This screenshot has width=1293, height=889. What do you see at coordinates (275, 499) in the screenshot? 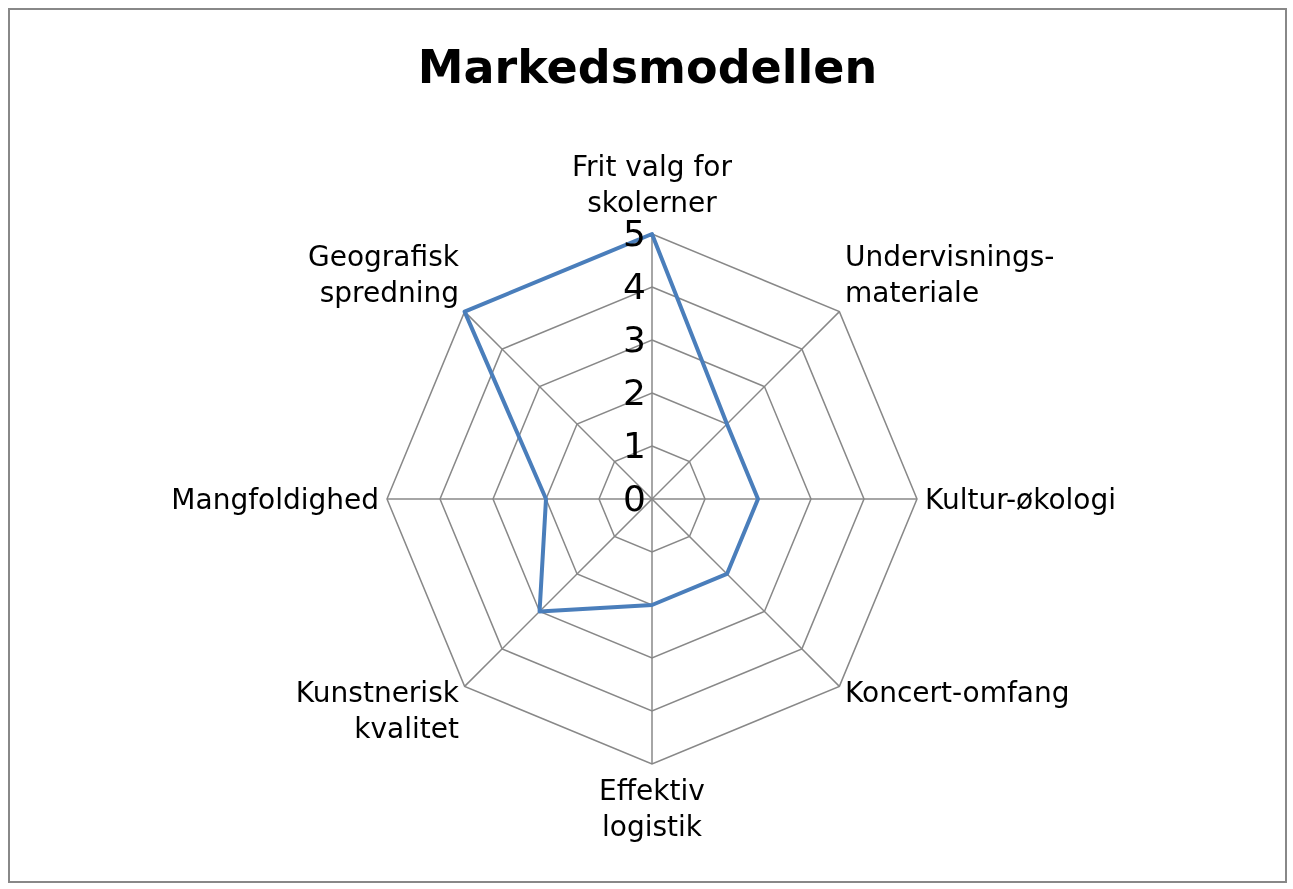
I see `spoke-label: Mangfoldighed` at bounding box center [275, 499].